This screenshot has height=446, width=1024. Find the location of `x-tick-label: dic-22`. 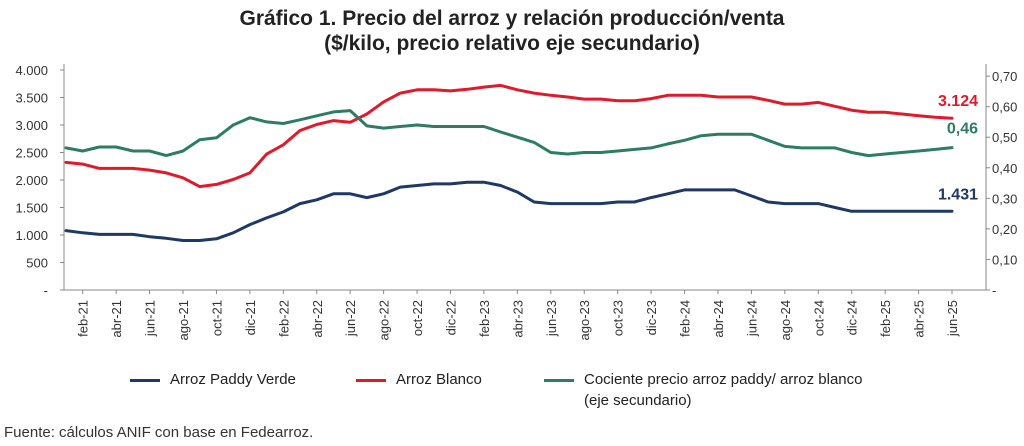

x-tick-label: dic-22 is located at coordinates (450, 317).